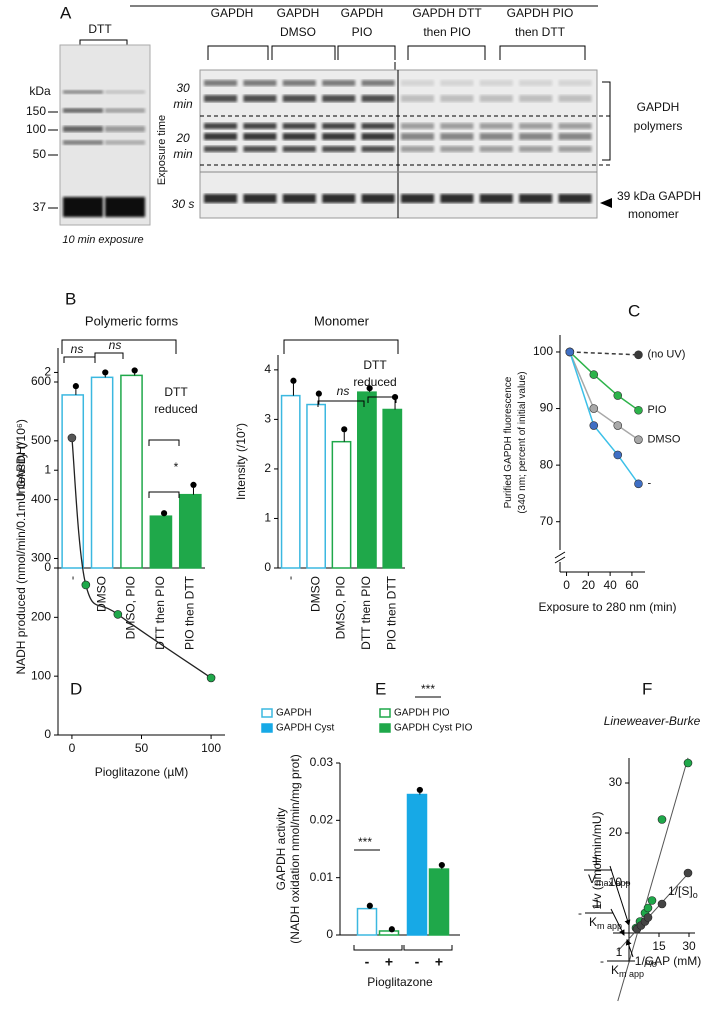  I want to click on fit-curve, so click(141, 558).